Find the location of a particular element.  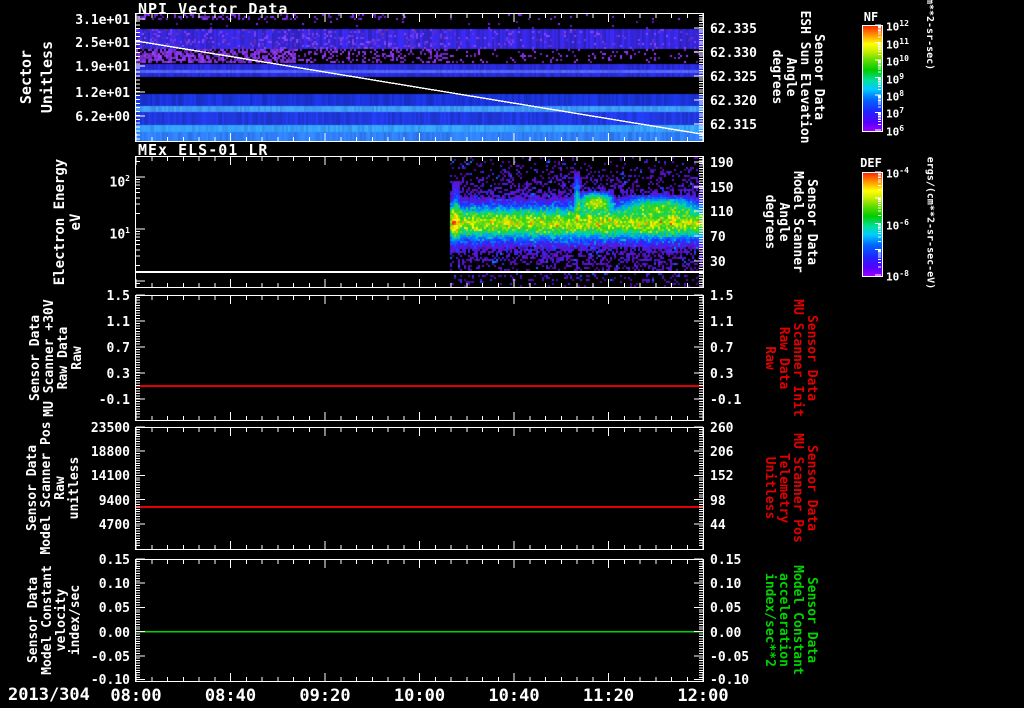

scanpos-axes is located at coordinates (419, 488).